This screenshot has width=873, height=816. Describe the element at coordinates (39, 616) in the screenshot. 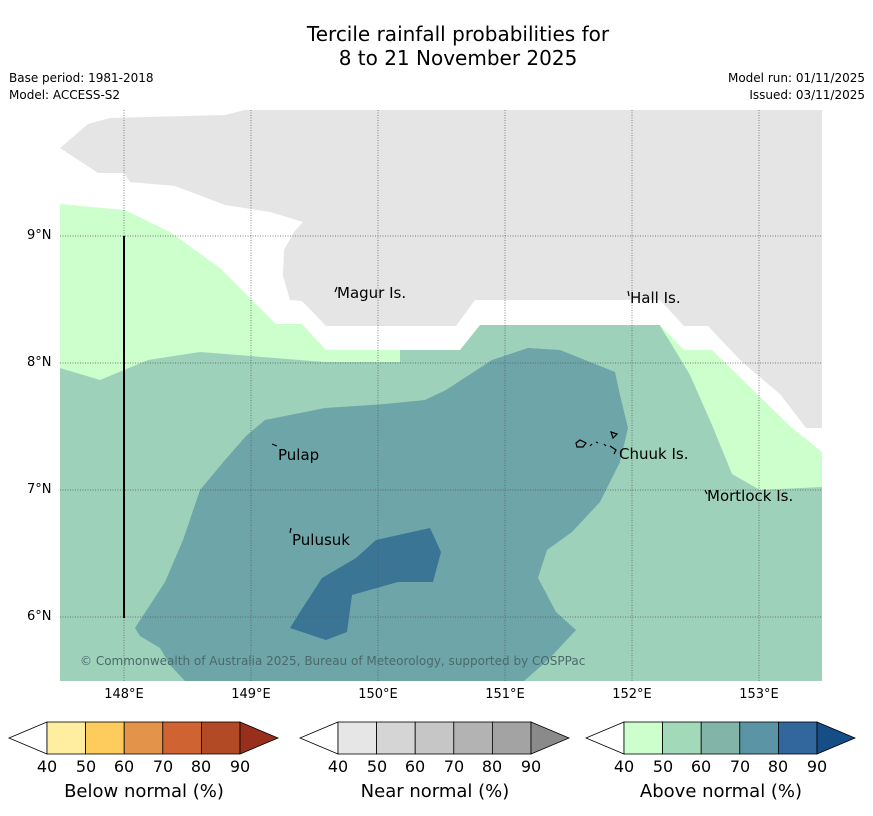

I see `lat-tick-6n: 6°N` at that location.